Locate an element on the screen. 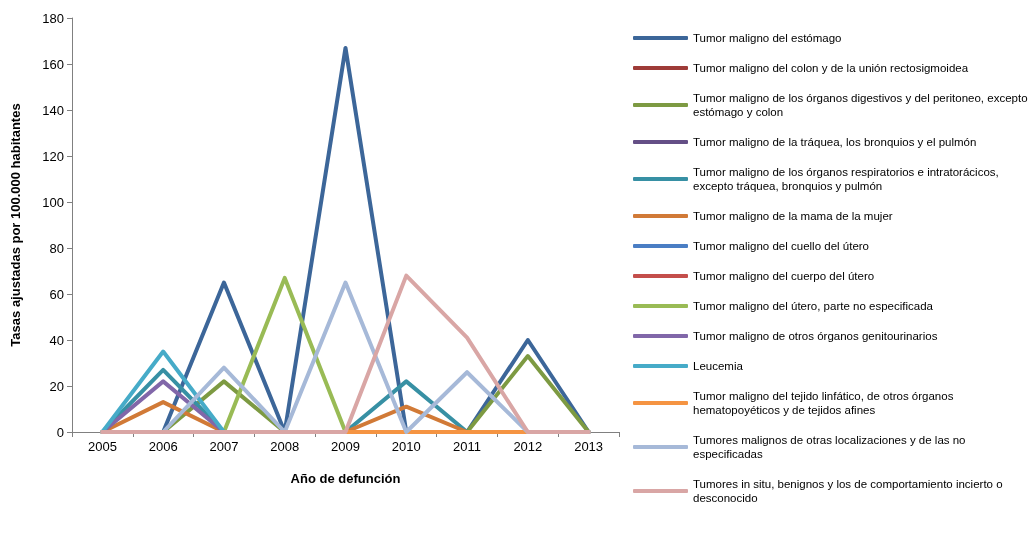 This screenshot has width=1034, height=535. legend-label: Tumor maligno del útero, parte no especificada is located at coordinates (813, 306).